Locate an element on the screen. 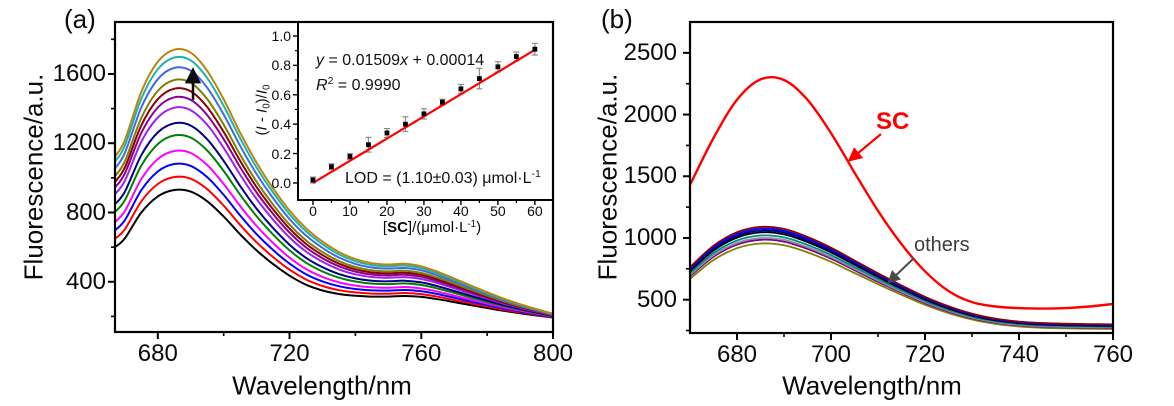 This screenshot has width=1174, height=406. inset-calibration-plot is located at coordinates (423, 113).